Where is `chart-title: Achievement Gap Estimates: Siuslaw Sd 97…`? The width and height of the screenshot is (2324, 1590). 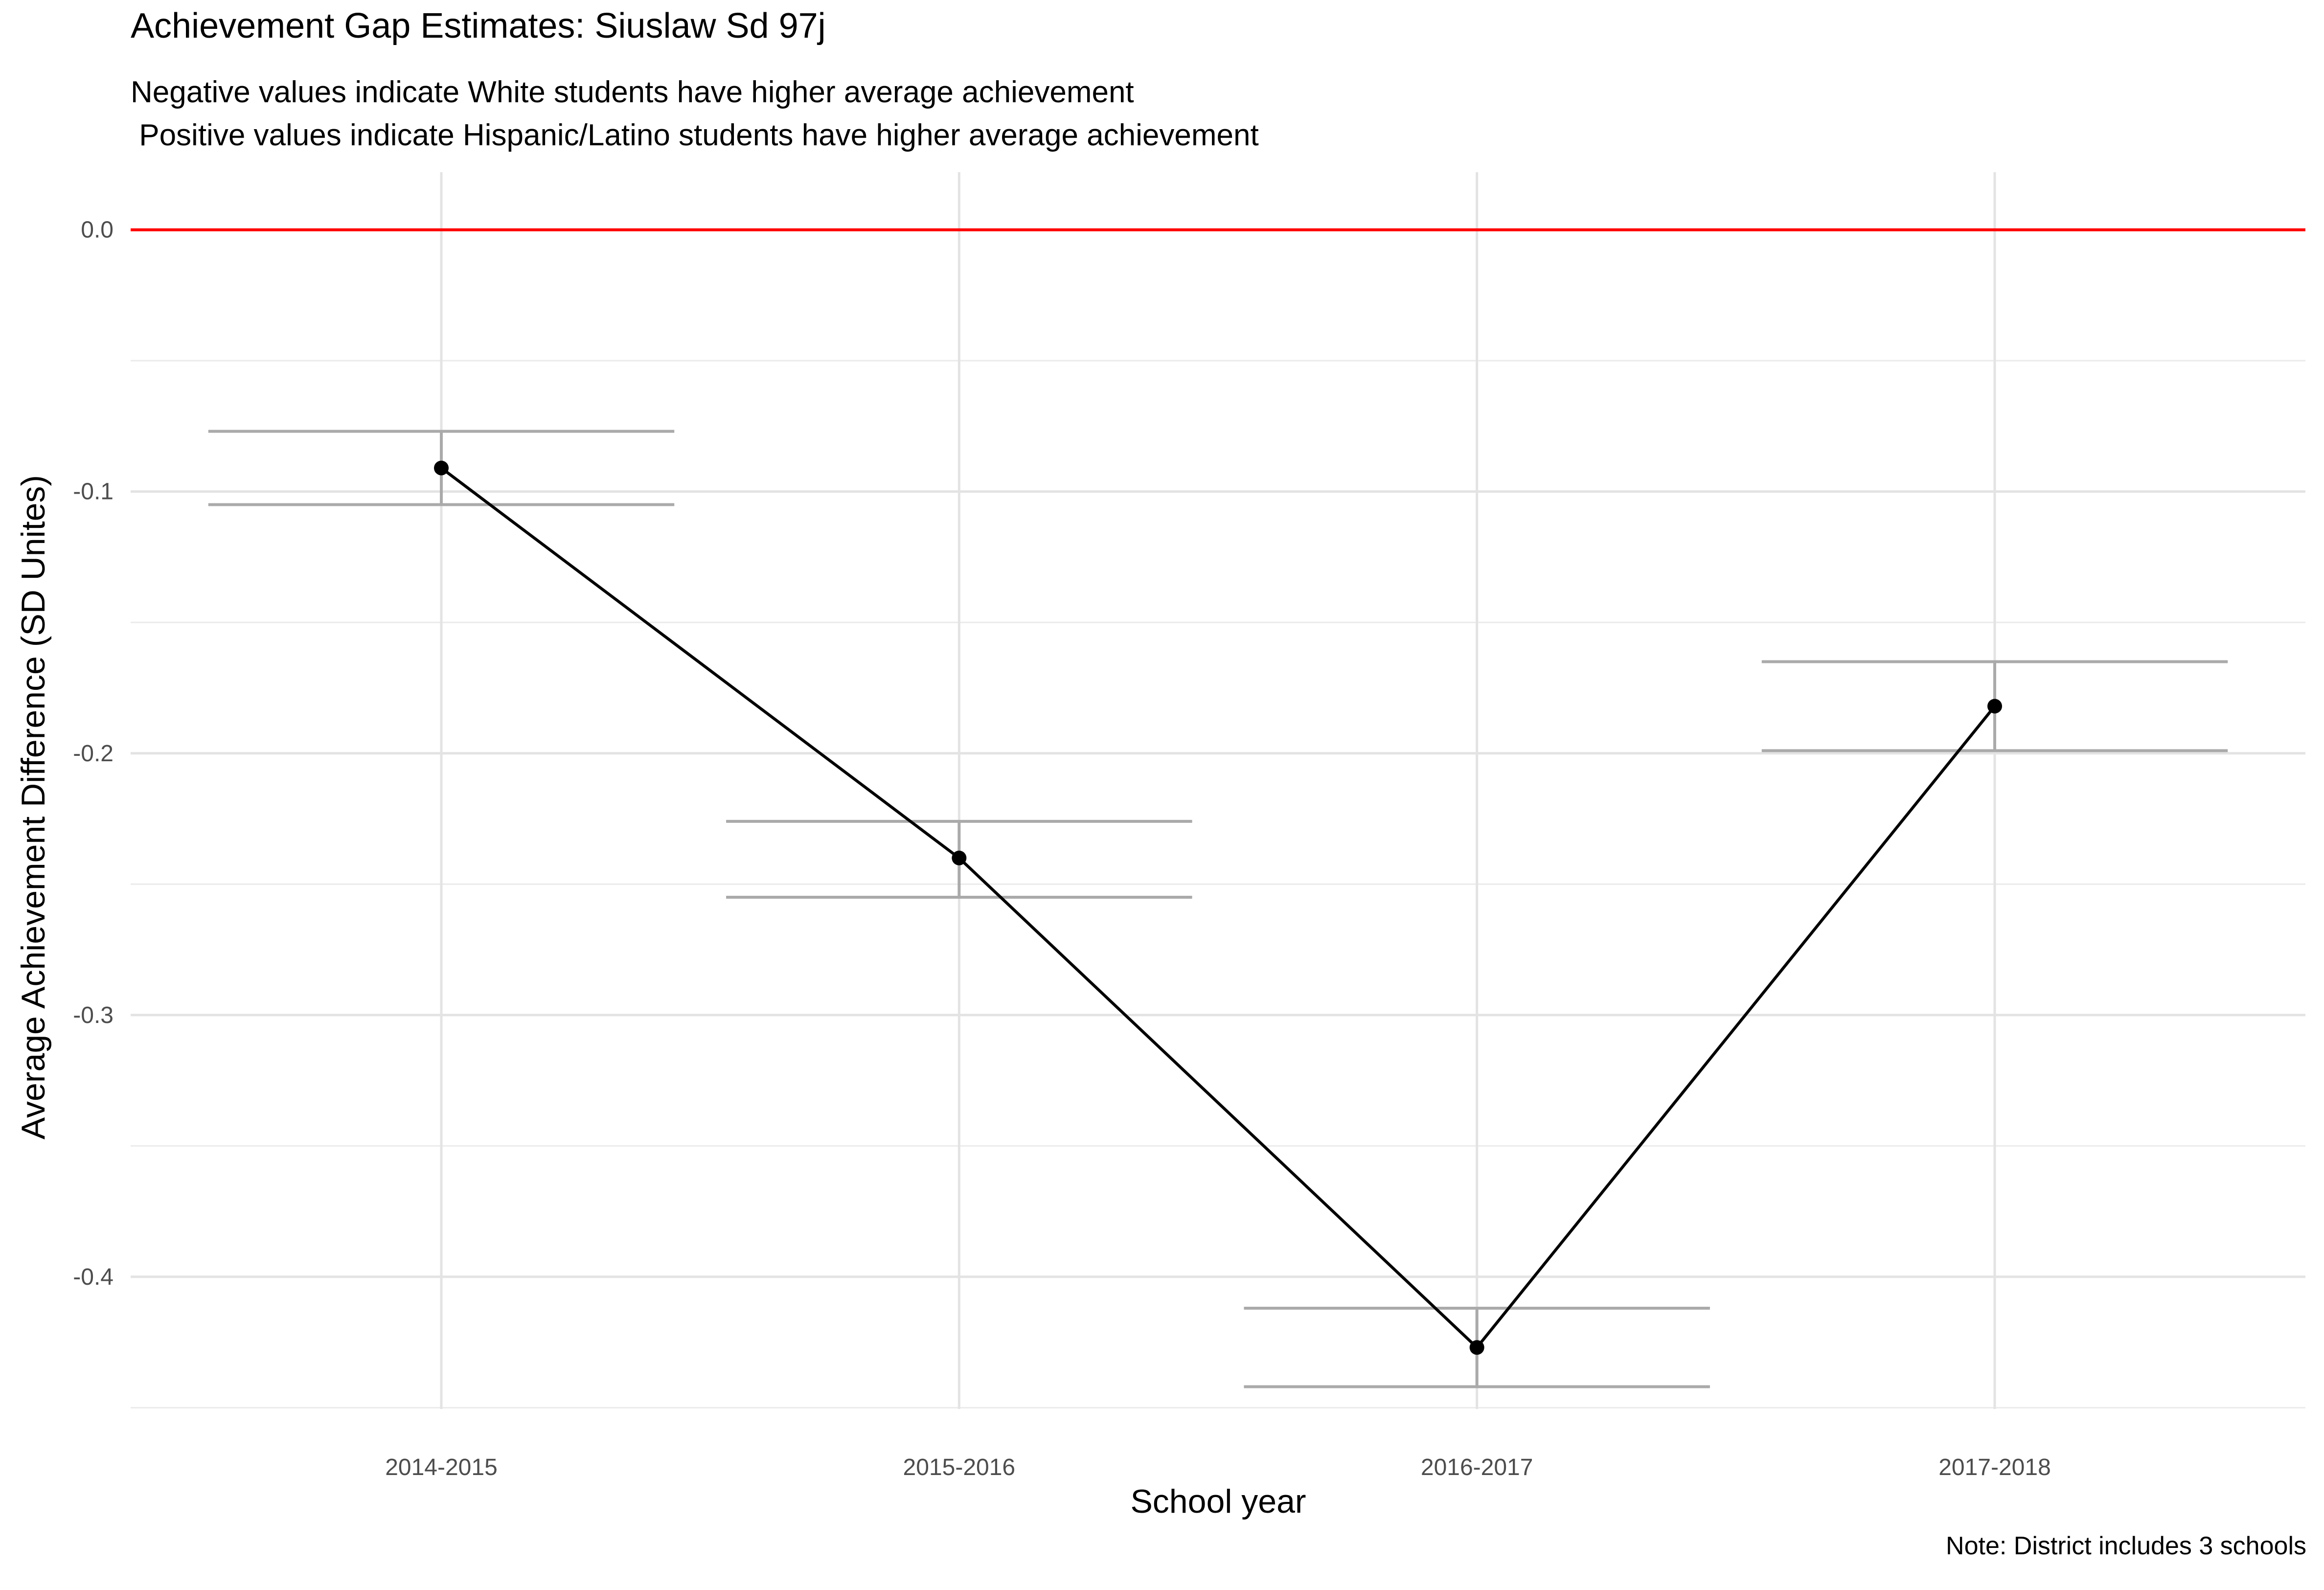
chart-title: Achievement Gap Estimates: Siuslaw Sd 97… is located at coordinates (479, 26).